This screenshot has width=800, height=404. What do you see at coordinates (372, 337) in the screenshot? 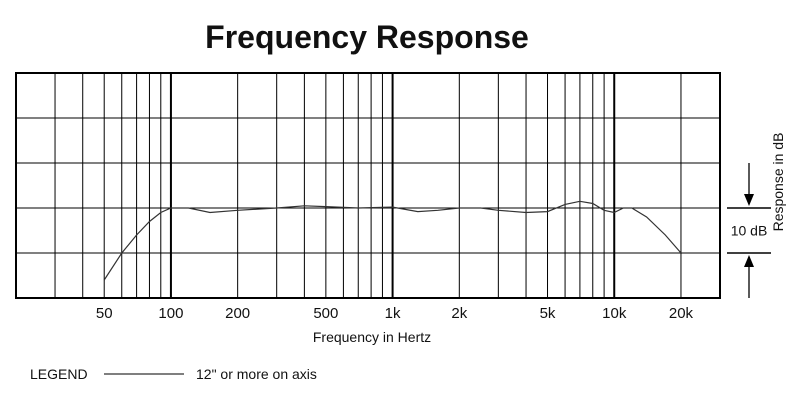
I see `x-axis-label: Frequency in Hertz` at bounding box center [372, 337].